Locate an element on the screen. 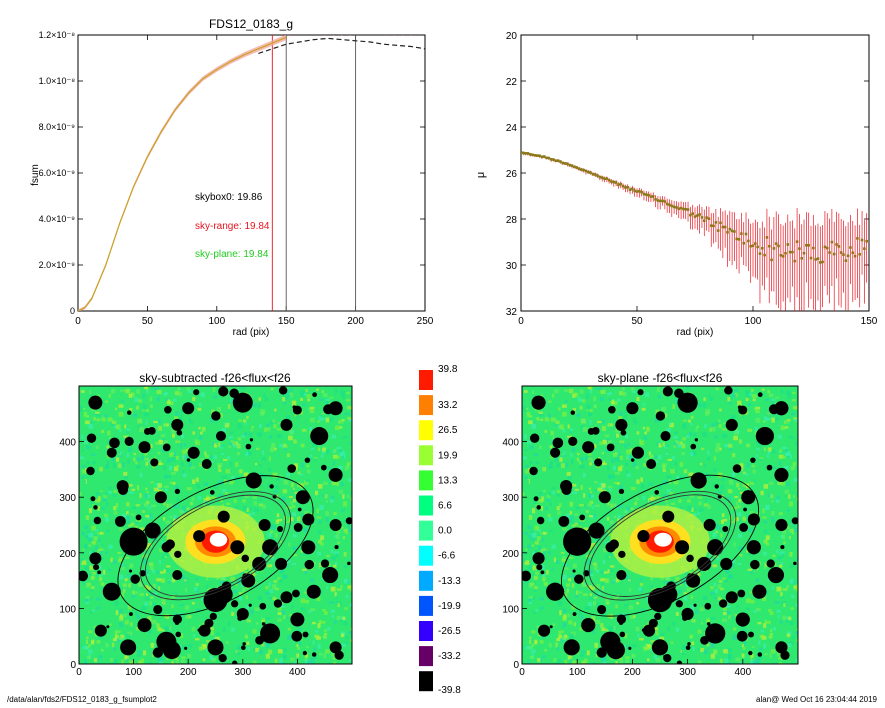 The image size is (885, 708). colorbar-label: -33.2 is located at coordinates (449, 656).